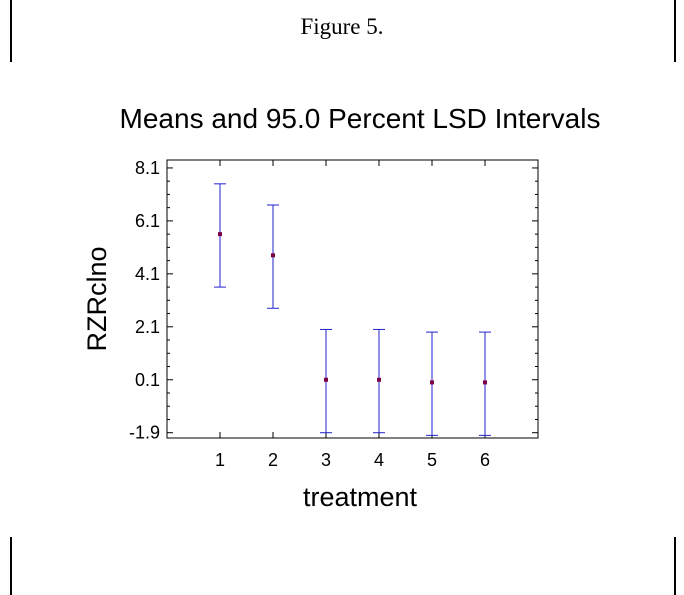 The image size is (684, 595). What do you see at coordinates (485, 460) in the screenshot?
I see `x-tick-label-5: 6` at bounding box center [485, 460].